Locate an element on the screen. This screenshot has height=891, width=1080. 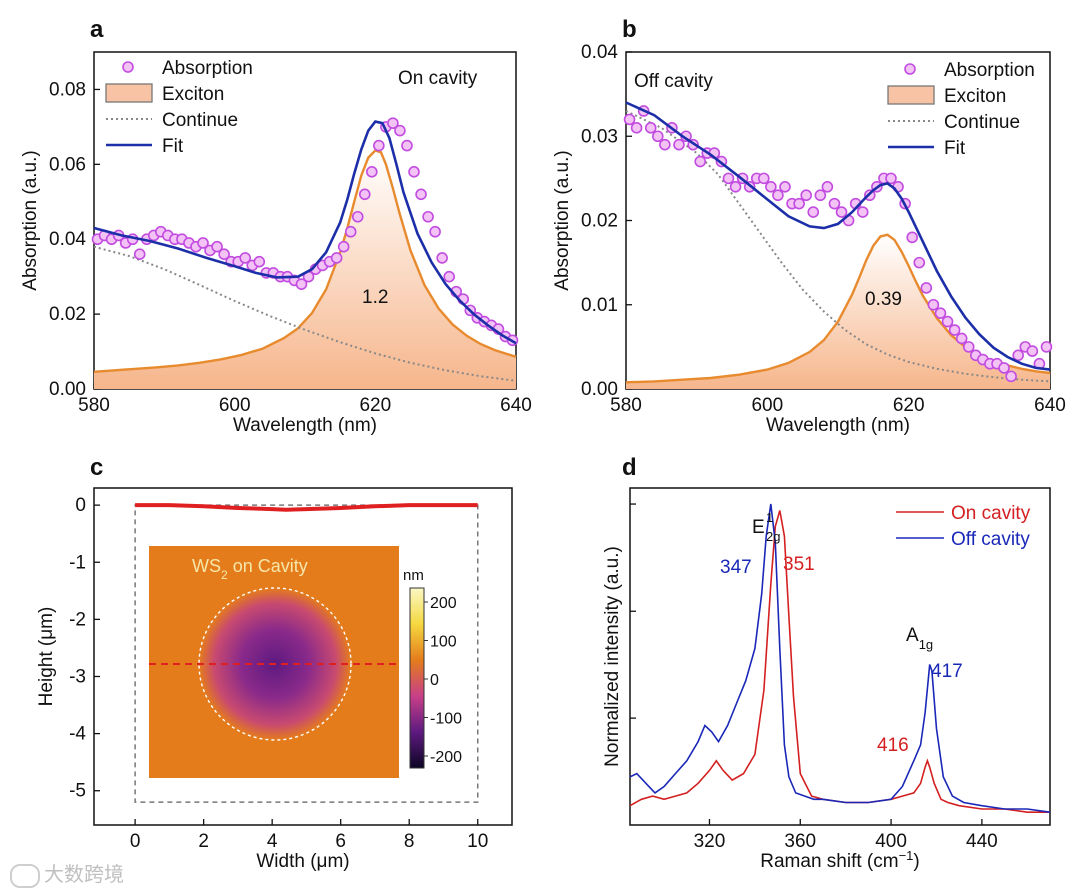
panel-d-legend: On cavity Off cavity is located at coordinates (963, 526).